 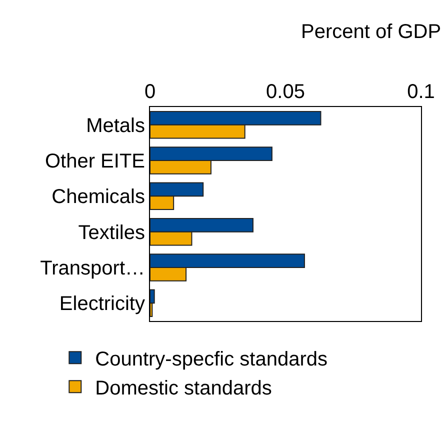 What do you see at coordinates (111, 233) in the screenshot?
I see `y-tick-label: Textiles` at bounding box center [111, 233].